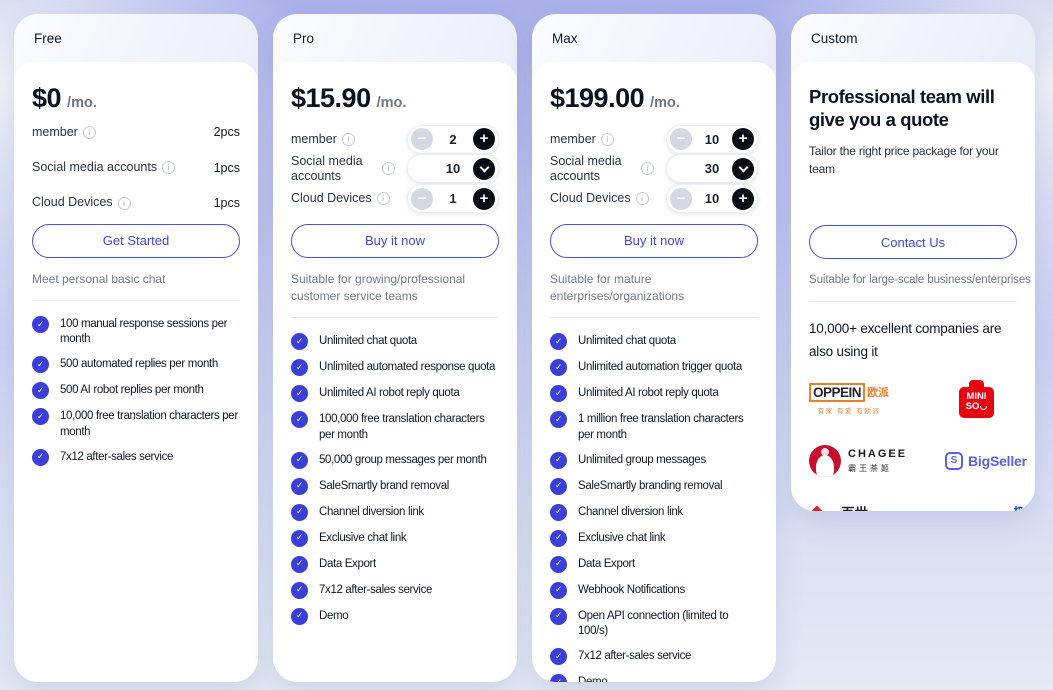 The width and height of the screenshot is (1053, 690). What do you see at coordinates (654, 512) in the screenshot?
I see `feature-item: Channel diversion link` at bounding box center [654, 512].